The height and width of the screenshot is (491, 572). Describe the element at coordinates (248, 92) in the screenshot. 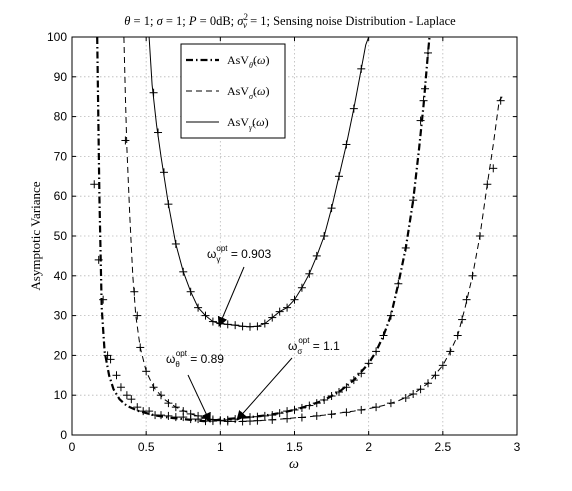

I see `legend-label-sigma: AsVσ̂(ω)` at that location.